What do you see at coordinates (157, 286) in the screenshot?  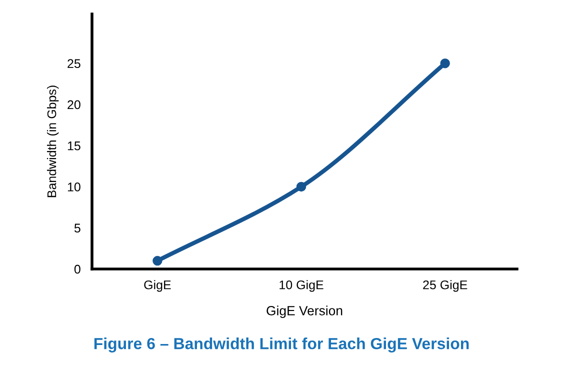 I see `x-tick-label: GigE` at bounding box center [157, 286].